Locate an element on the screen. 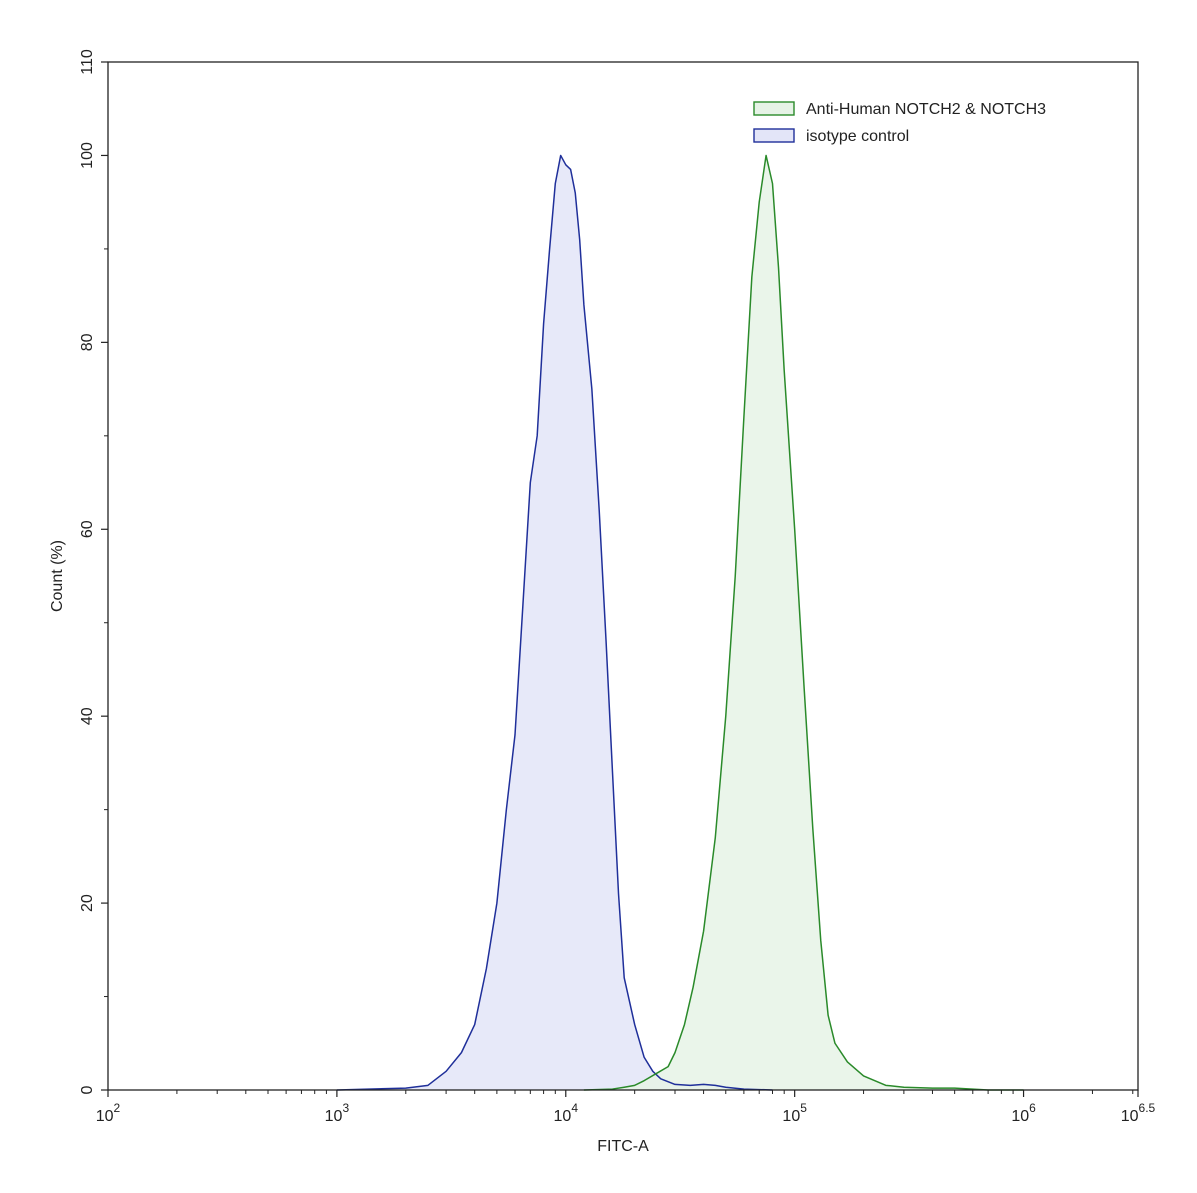  x-tick-label: 10⁶ is located at coordinates (1023, 1113).